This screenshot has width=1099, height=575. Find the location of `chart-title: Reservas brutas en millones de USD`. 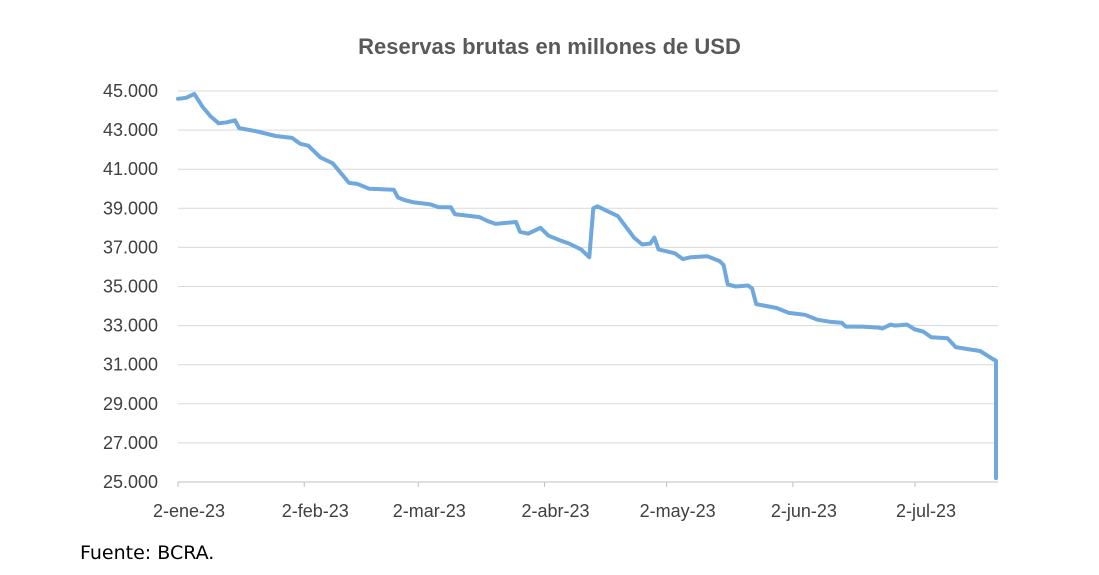

chart-title: Reservas brutas en millones de USD is located at coordinates (549, 46).